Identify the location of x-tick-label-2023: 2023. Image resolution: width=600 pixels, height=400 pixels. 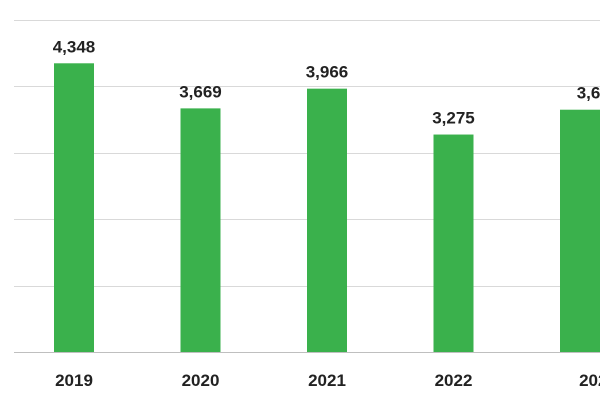
(589, 380).